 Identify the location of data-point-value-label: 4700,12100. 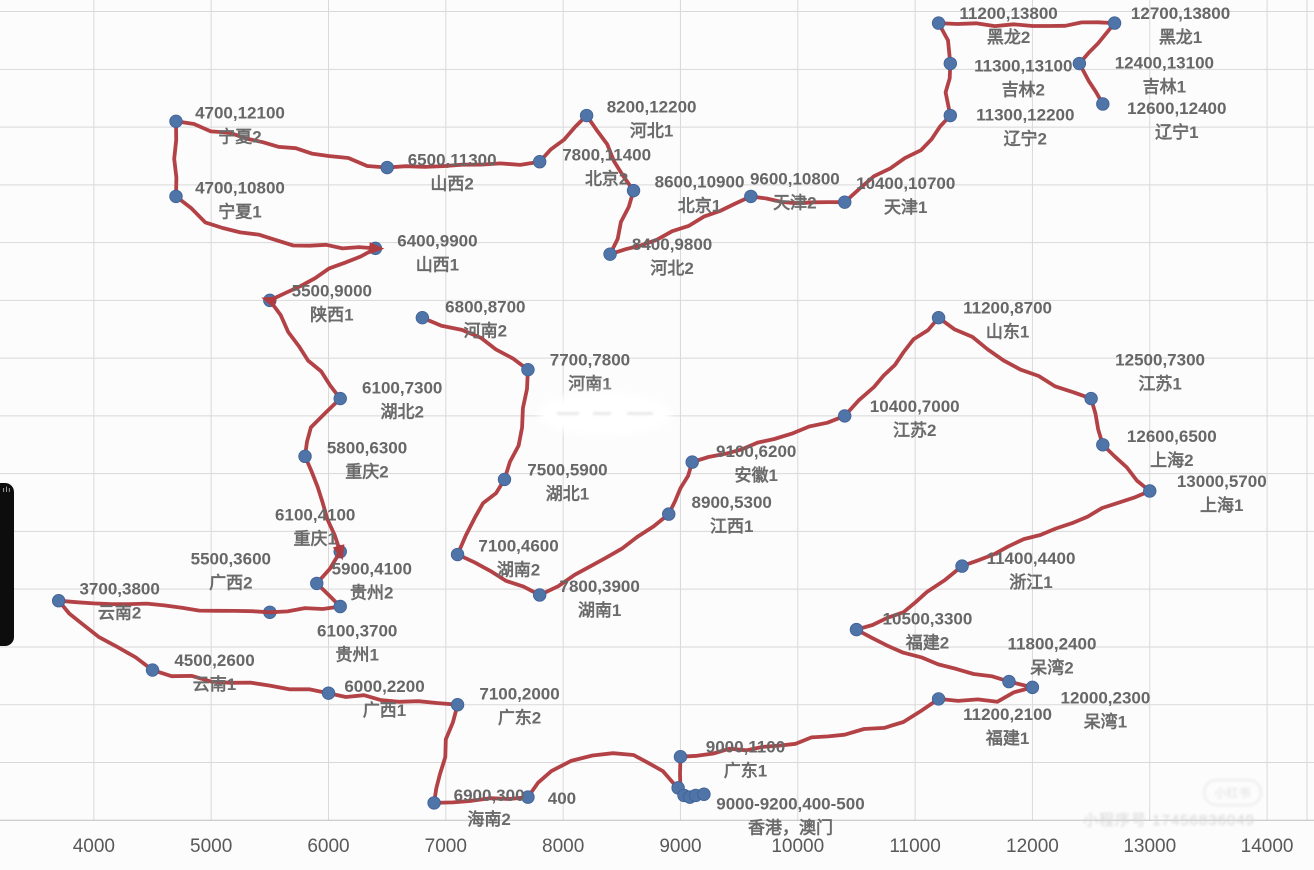
(240, 112).